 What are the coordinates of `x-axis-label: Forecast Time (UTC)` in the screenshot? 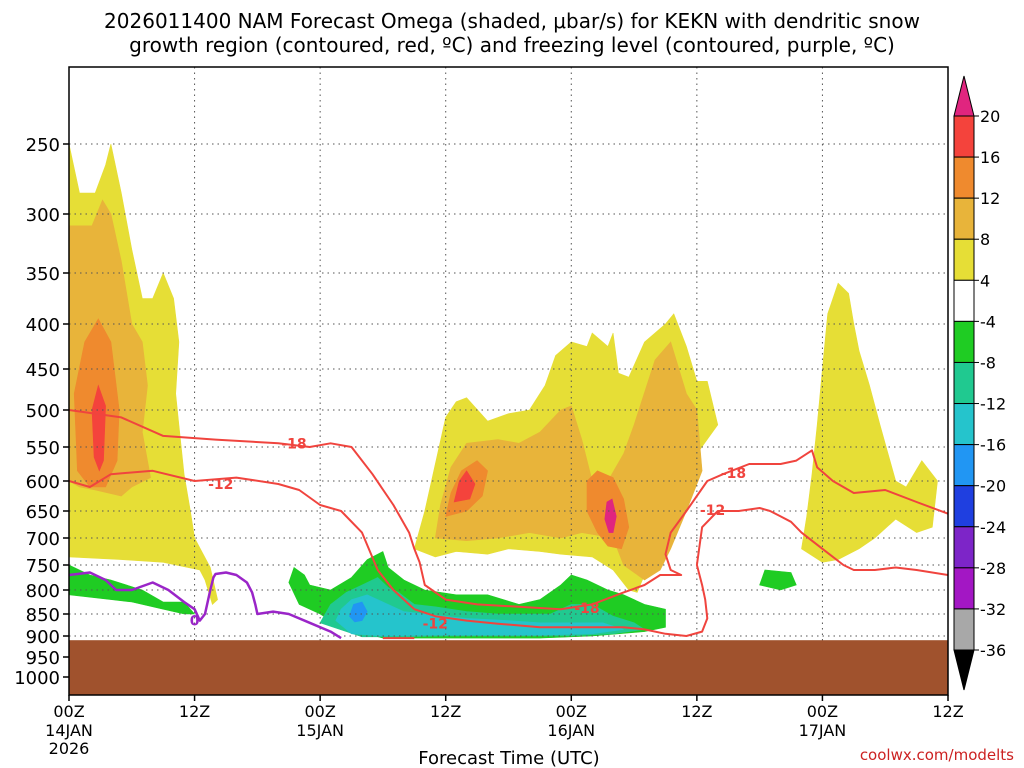 It's located at (508, 758).